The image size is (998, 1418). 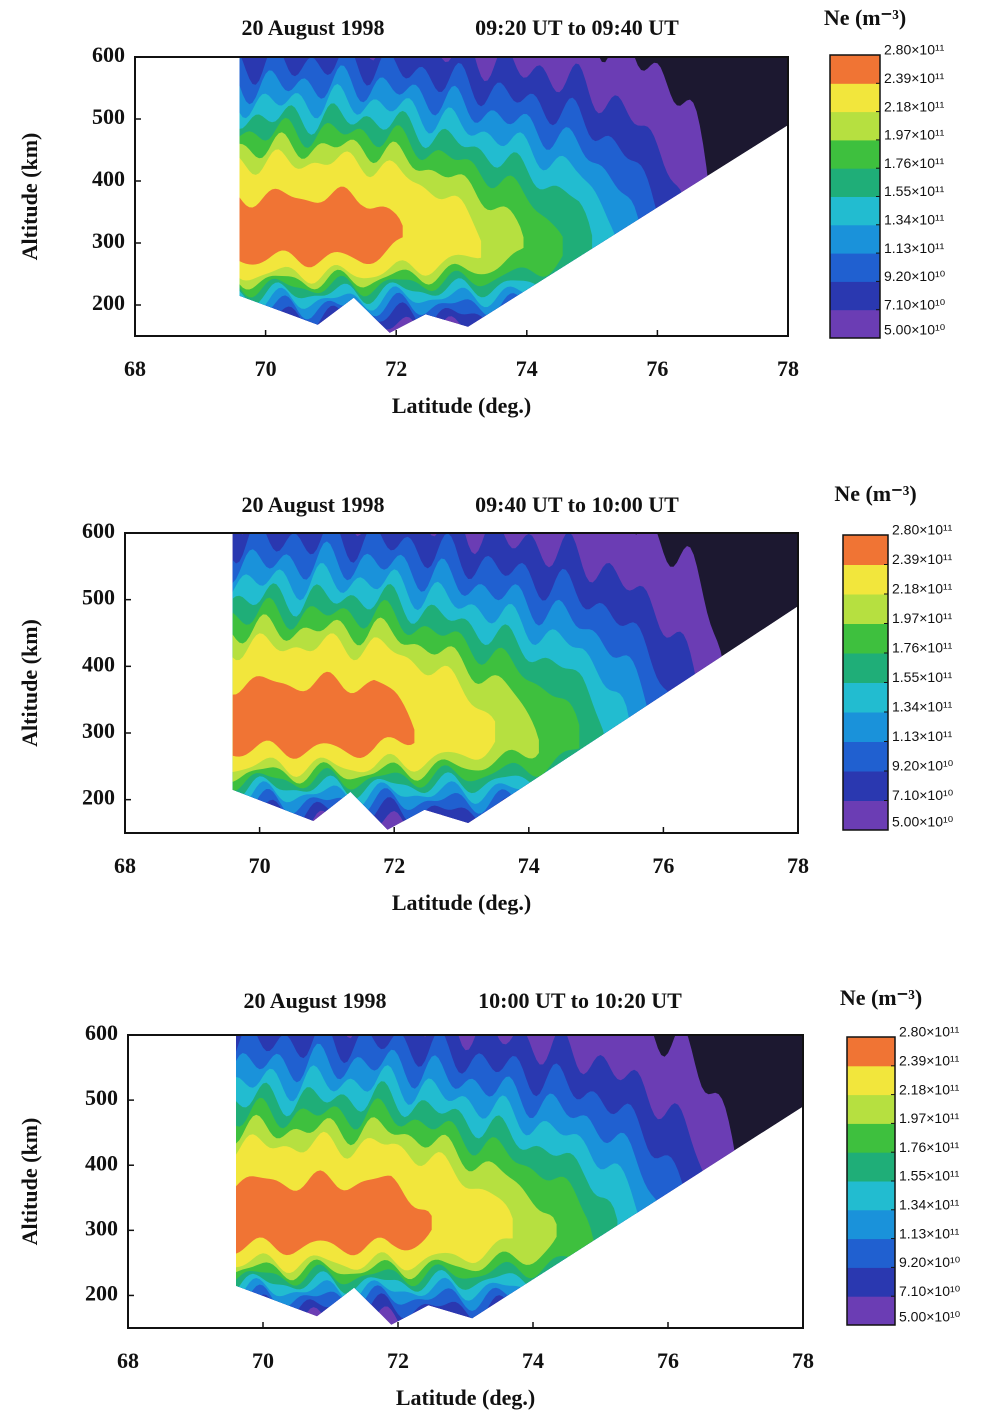 I want to click on chart-subtitle: 09:40 UT to 10:00 UT, so click(x=577, y=504).